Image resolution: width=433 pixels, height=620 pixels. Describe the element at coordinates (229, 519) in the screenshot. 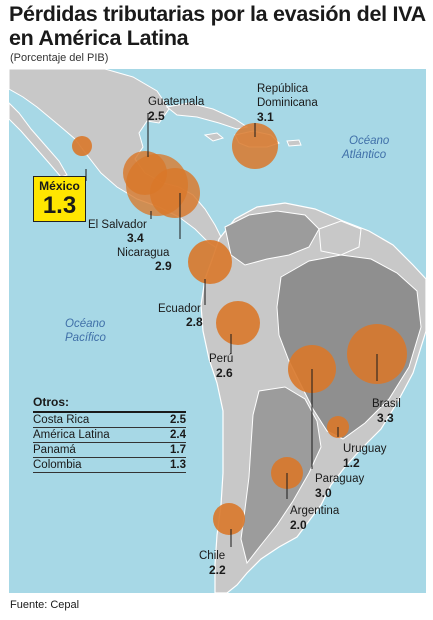

I see `bubble-chile` at that location.